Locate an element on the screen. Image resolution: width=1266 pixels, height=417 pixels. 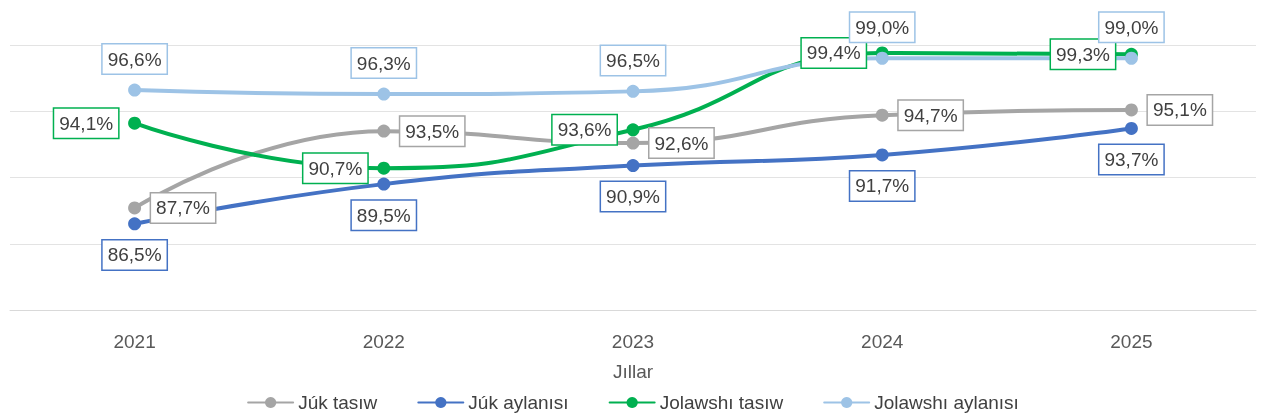
data-label: 99,3% is located at coordinates (1083, 54).